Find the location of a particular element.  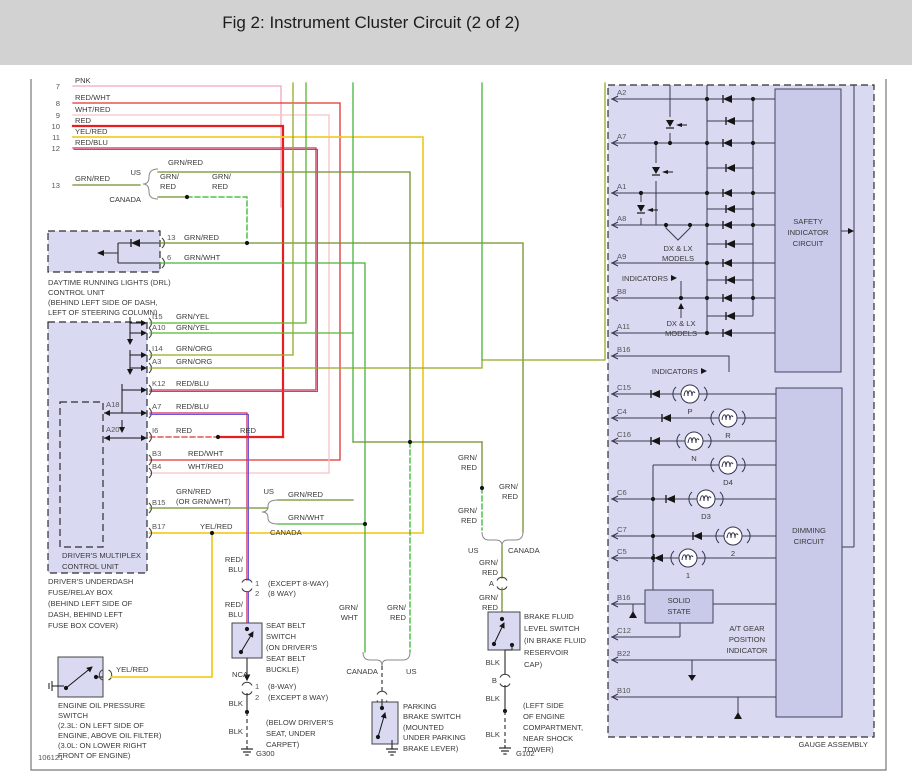

bf-note-1: (LEFT SIDE is located at coordinates (543, 705).